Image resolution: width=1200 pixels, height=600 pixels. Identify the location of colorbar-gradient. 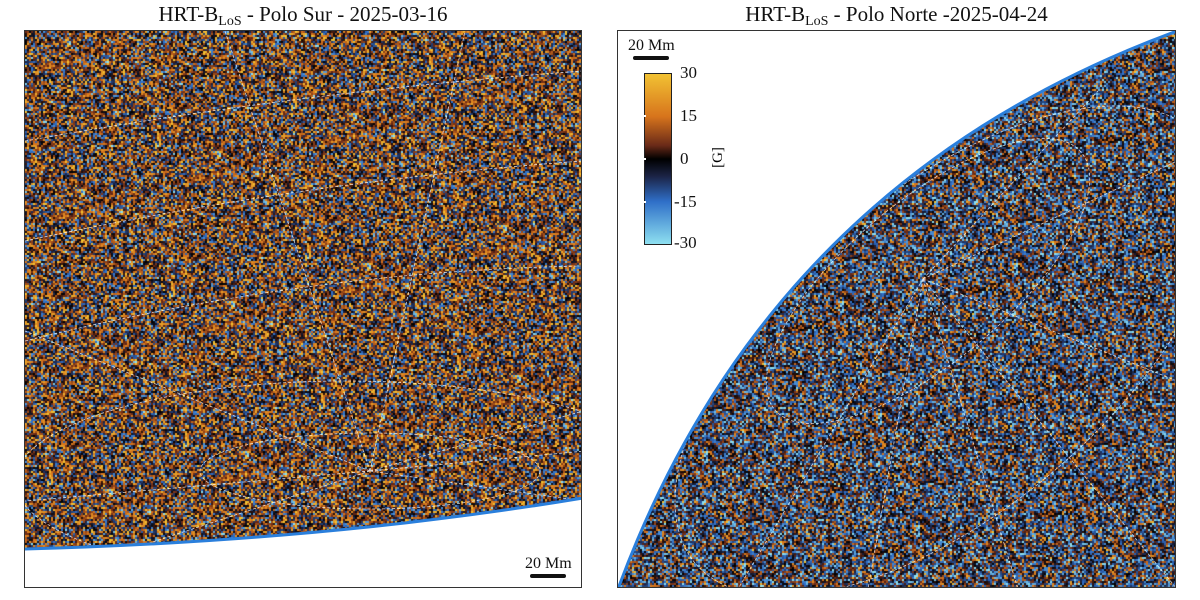
(658, 159).